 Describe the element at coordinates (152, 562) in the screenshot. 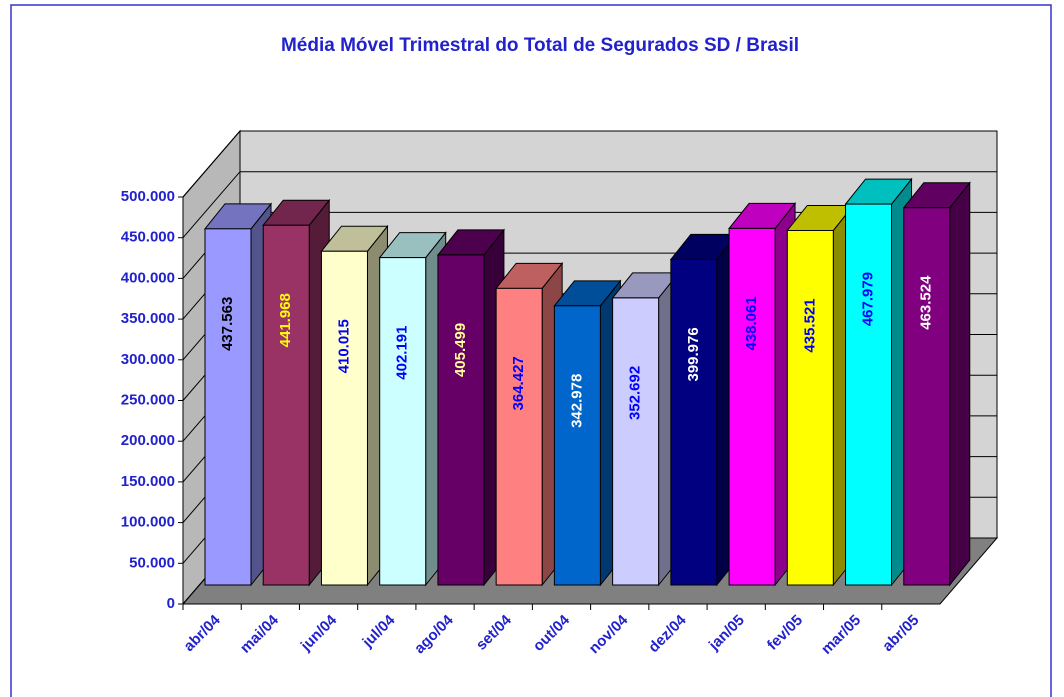

I see `y-tick-label: 50.000` at that location.